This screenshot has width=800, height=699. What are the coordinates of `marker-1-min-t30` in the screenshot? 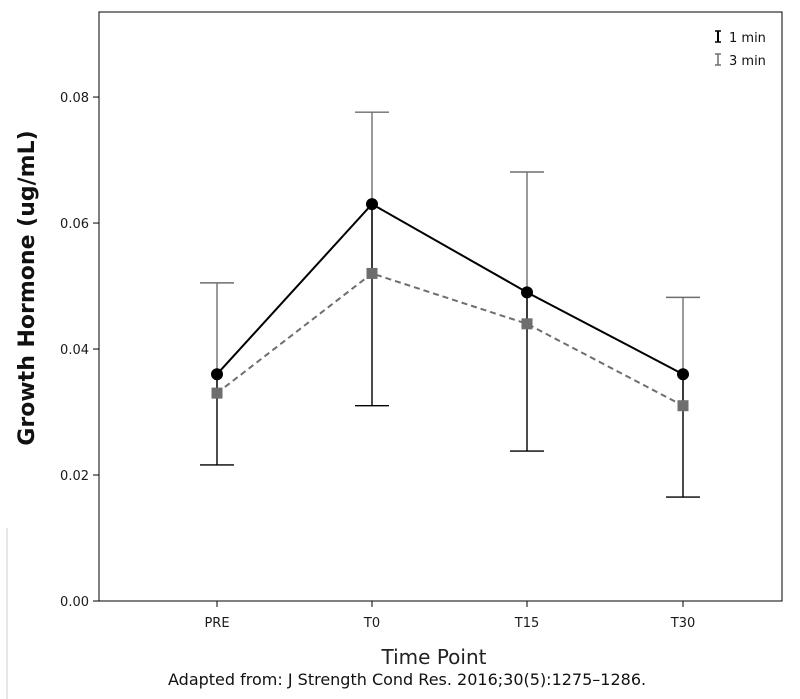 It's located at (683, 374).